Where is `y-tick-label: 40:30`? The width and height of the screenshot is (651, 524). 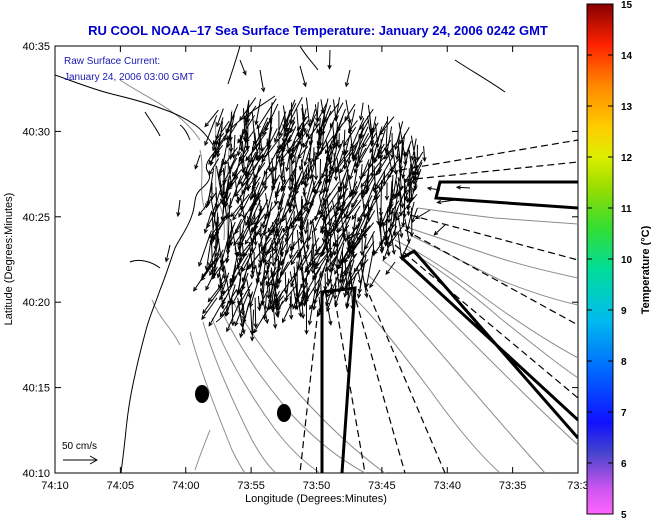
y-tick-label: 40:30 is located at coordinates (36, 132).